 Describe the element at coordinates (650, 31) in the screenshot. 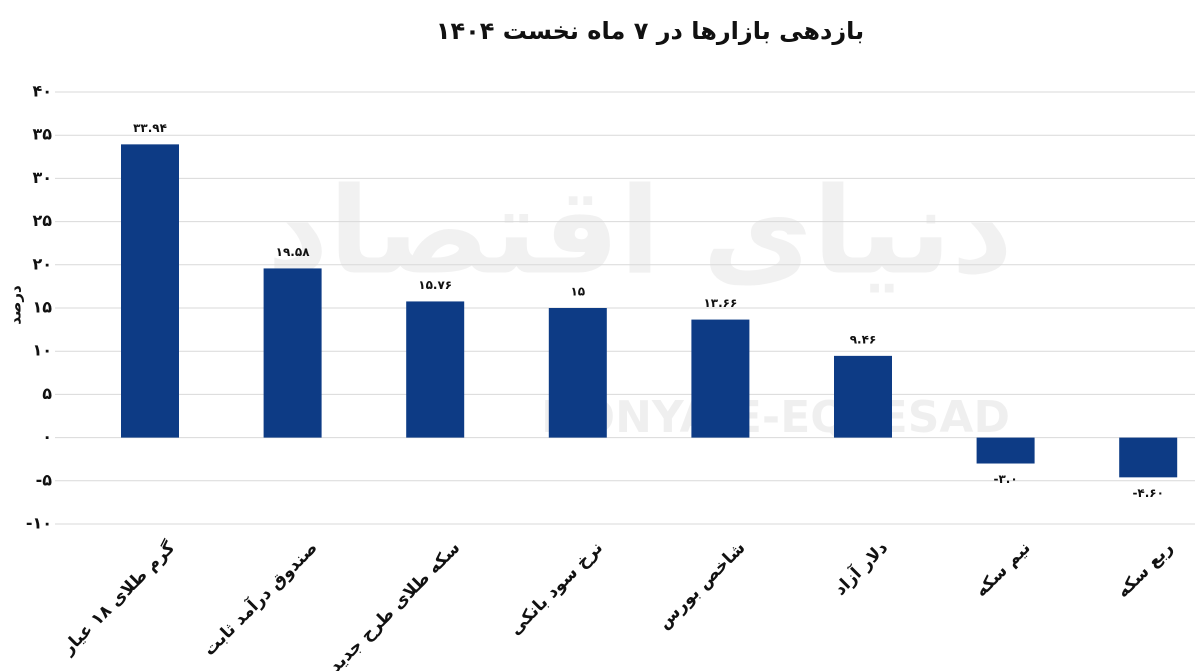

I see `chart-title: بازدهی بازارها در ۷ ماه نخست ۱۴۰۴` at that location.